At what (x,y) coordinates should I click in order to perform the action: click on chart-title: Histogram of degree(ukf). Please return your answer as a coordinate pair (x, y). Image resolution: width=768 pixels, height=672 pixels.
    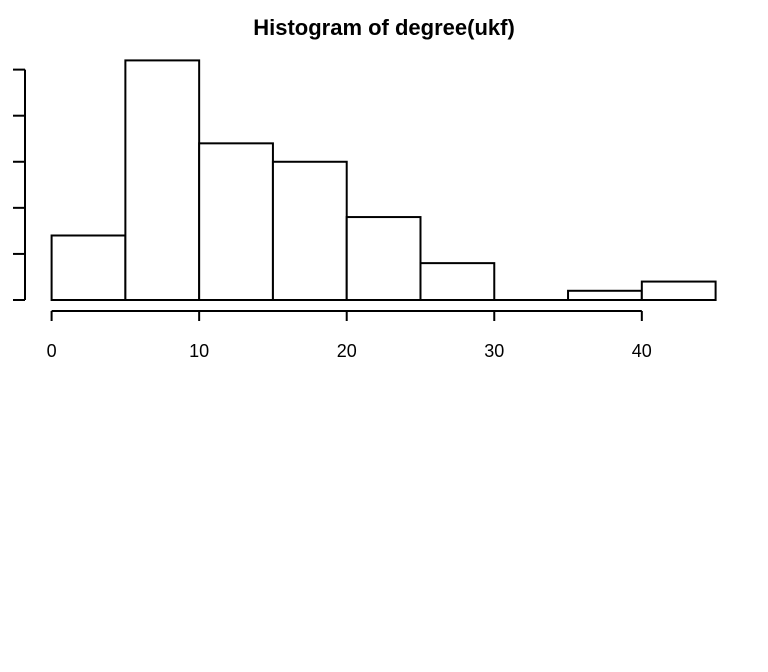
    Looking at the image, I should click on (384, 27).